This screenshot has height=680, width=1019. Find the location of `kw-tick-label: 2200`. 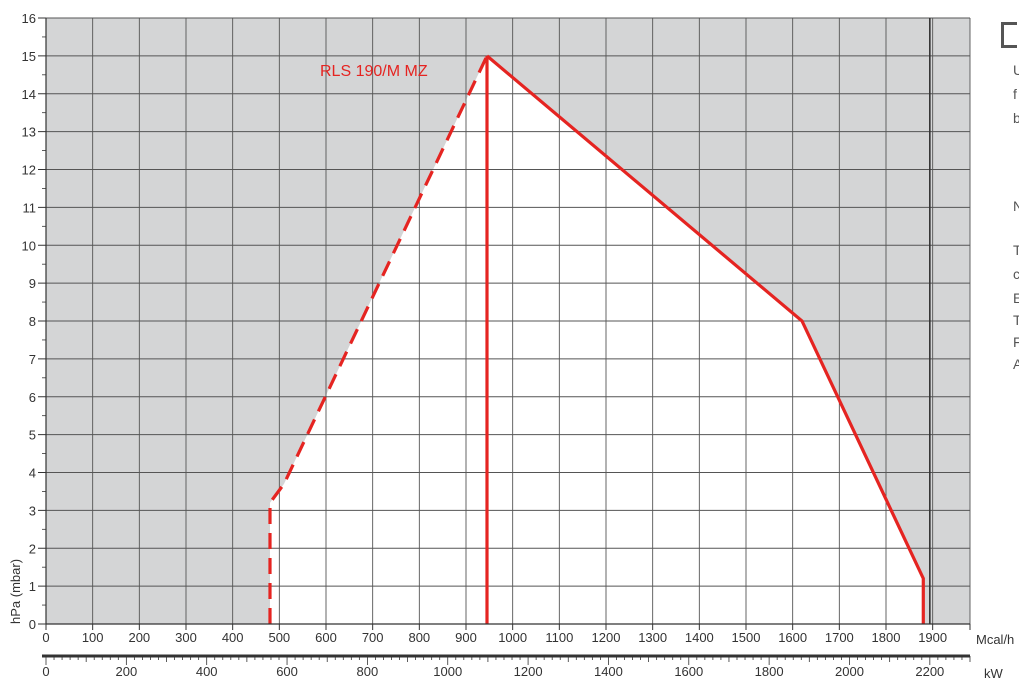

kw-tick-label: 2200 is located at coordinates (929, 671).